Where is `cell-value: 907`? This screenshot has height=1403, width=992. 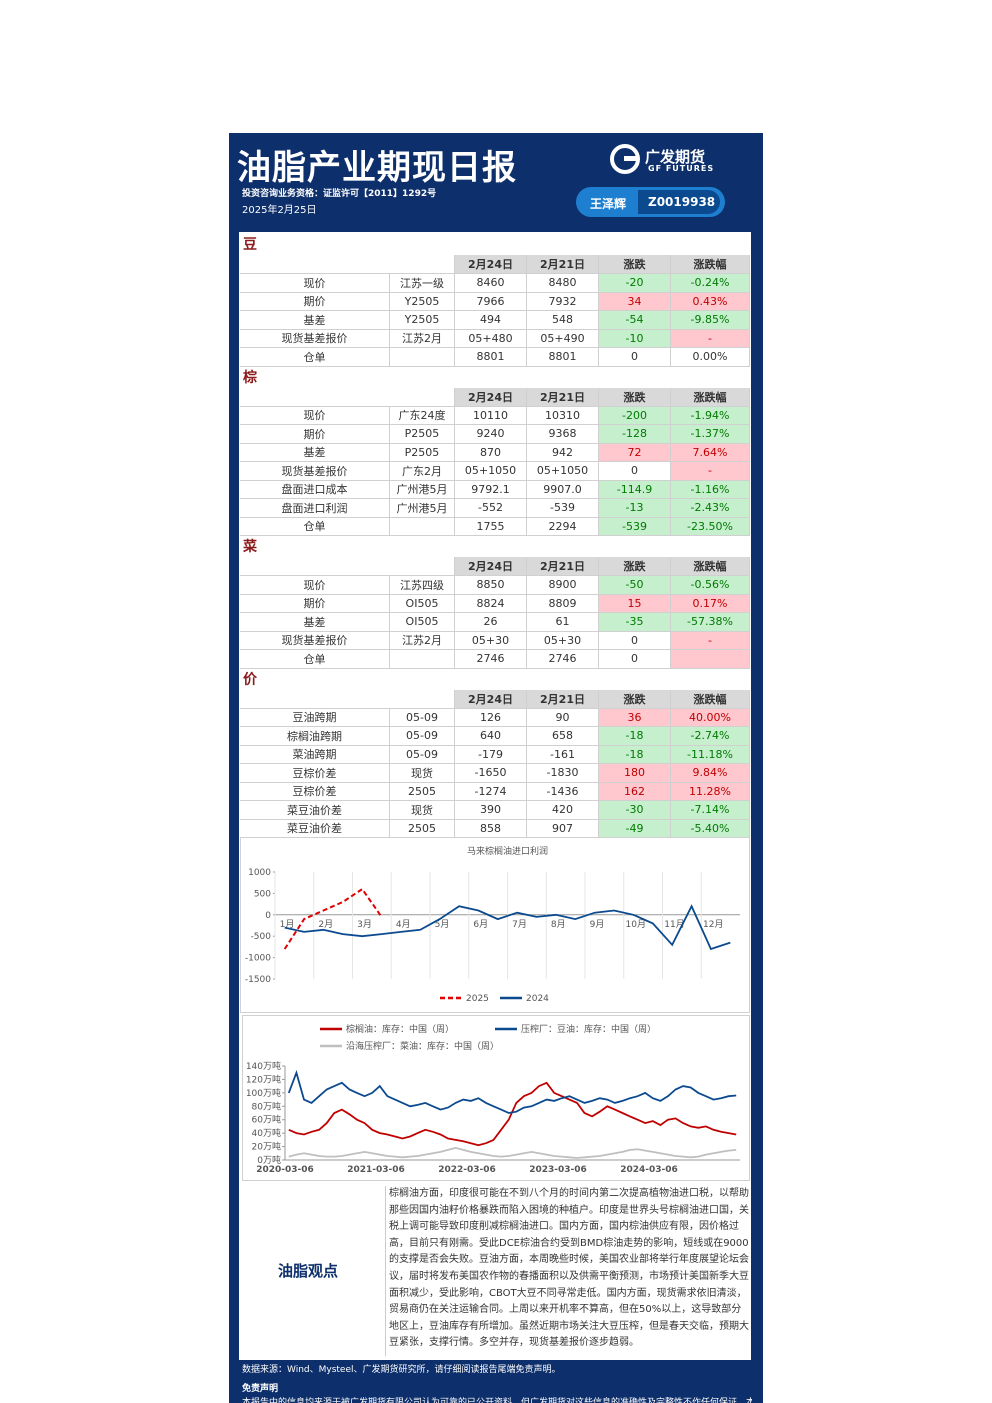 cell-value: 907 is located at coordinates (563, 828).